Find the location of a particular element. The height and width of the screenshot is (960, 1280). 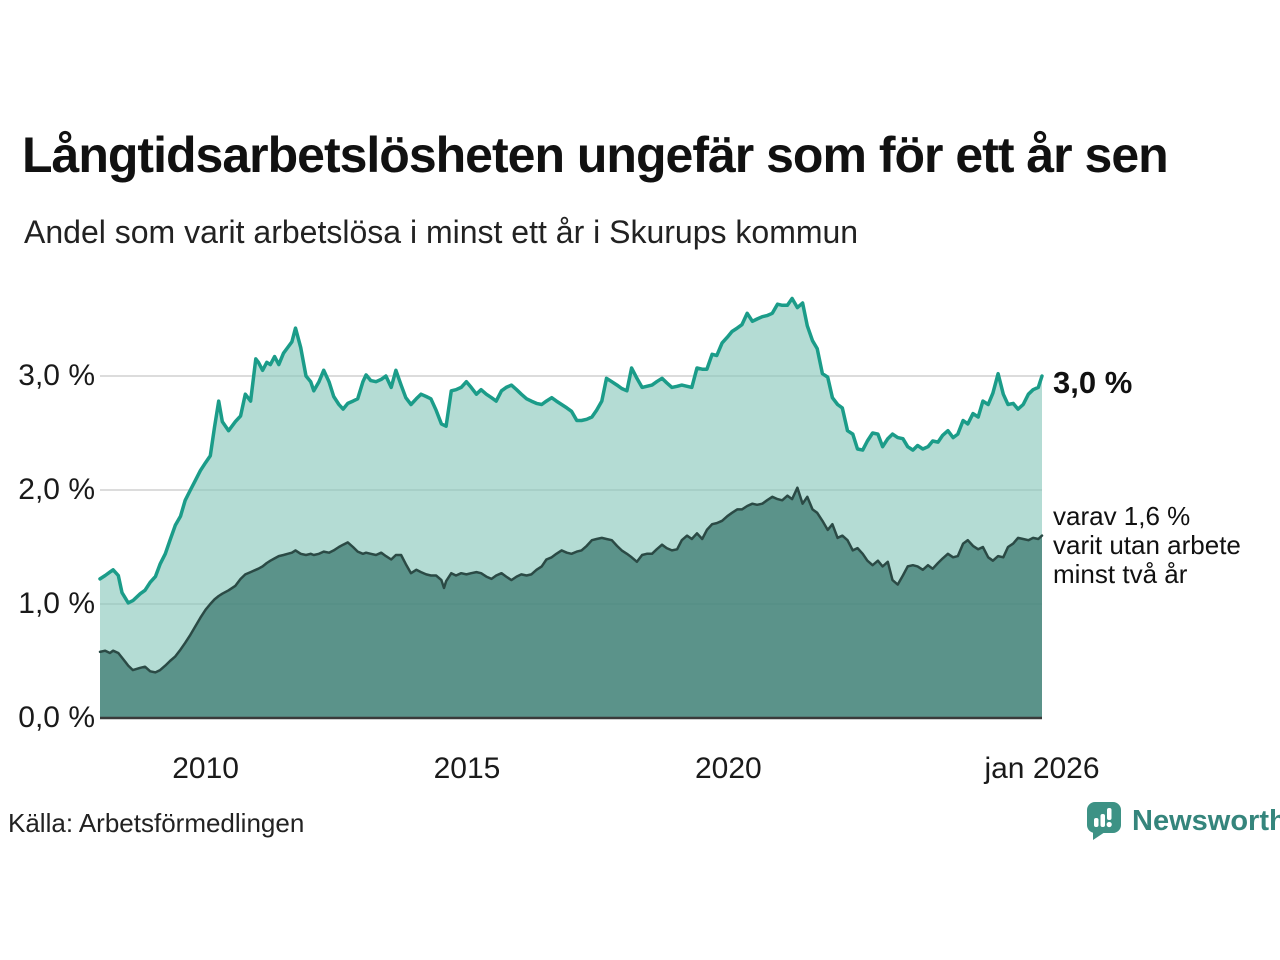

source-credit: Källa: Arbetsförmedlingen is located at coordinates (156, 823).